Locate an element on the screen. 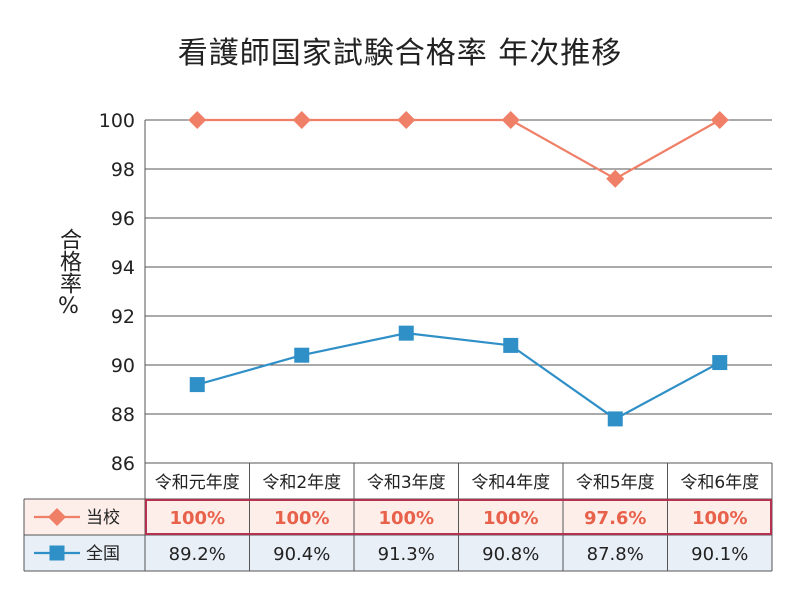  legend-school-label: 当校 is located at coordinates (103, 518).